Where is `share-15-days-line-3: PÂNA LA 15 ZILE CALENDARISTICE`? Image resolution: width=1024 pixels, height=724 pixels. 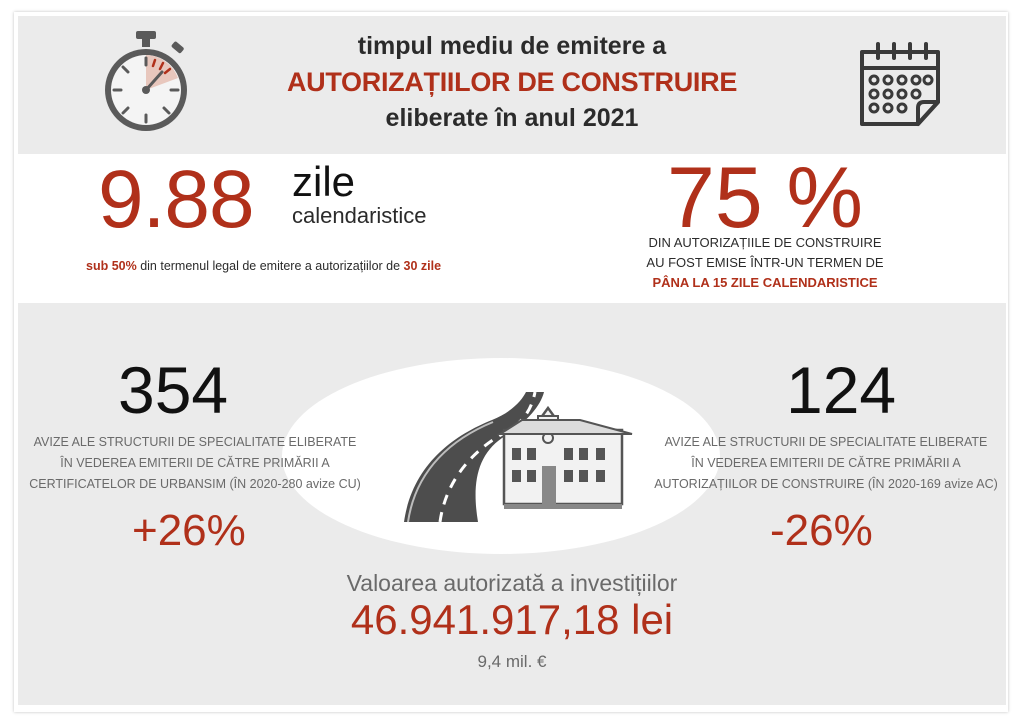 share-15-days-line-3: PÂNA LA 15 ZILE CALENDARISTICE is located at coordinates (765, 282).